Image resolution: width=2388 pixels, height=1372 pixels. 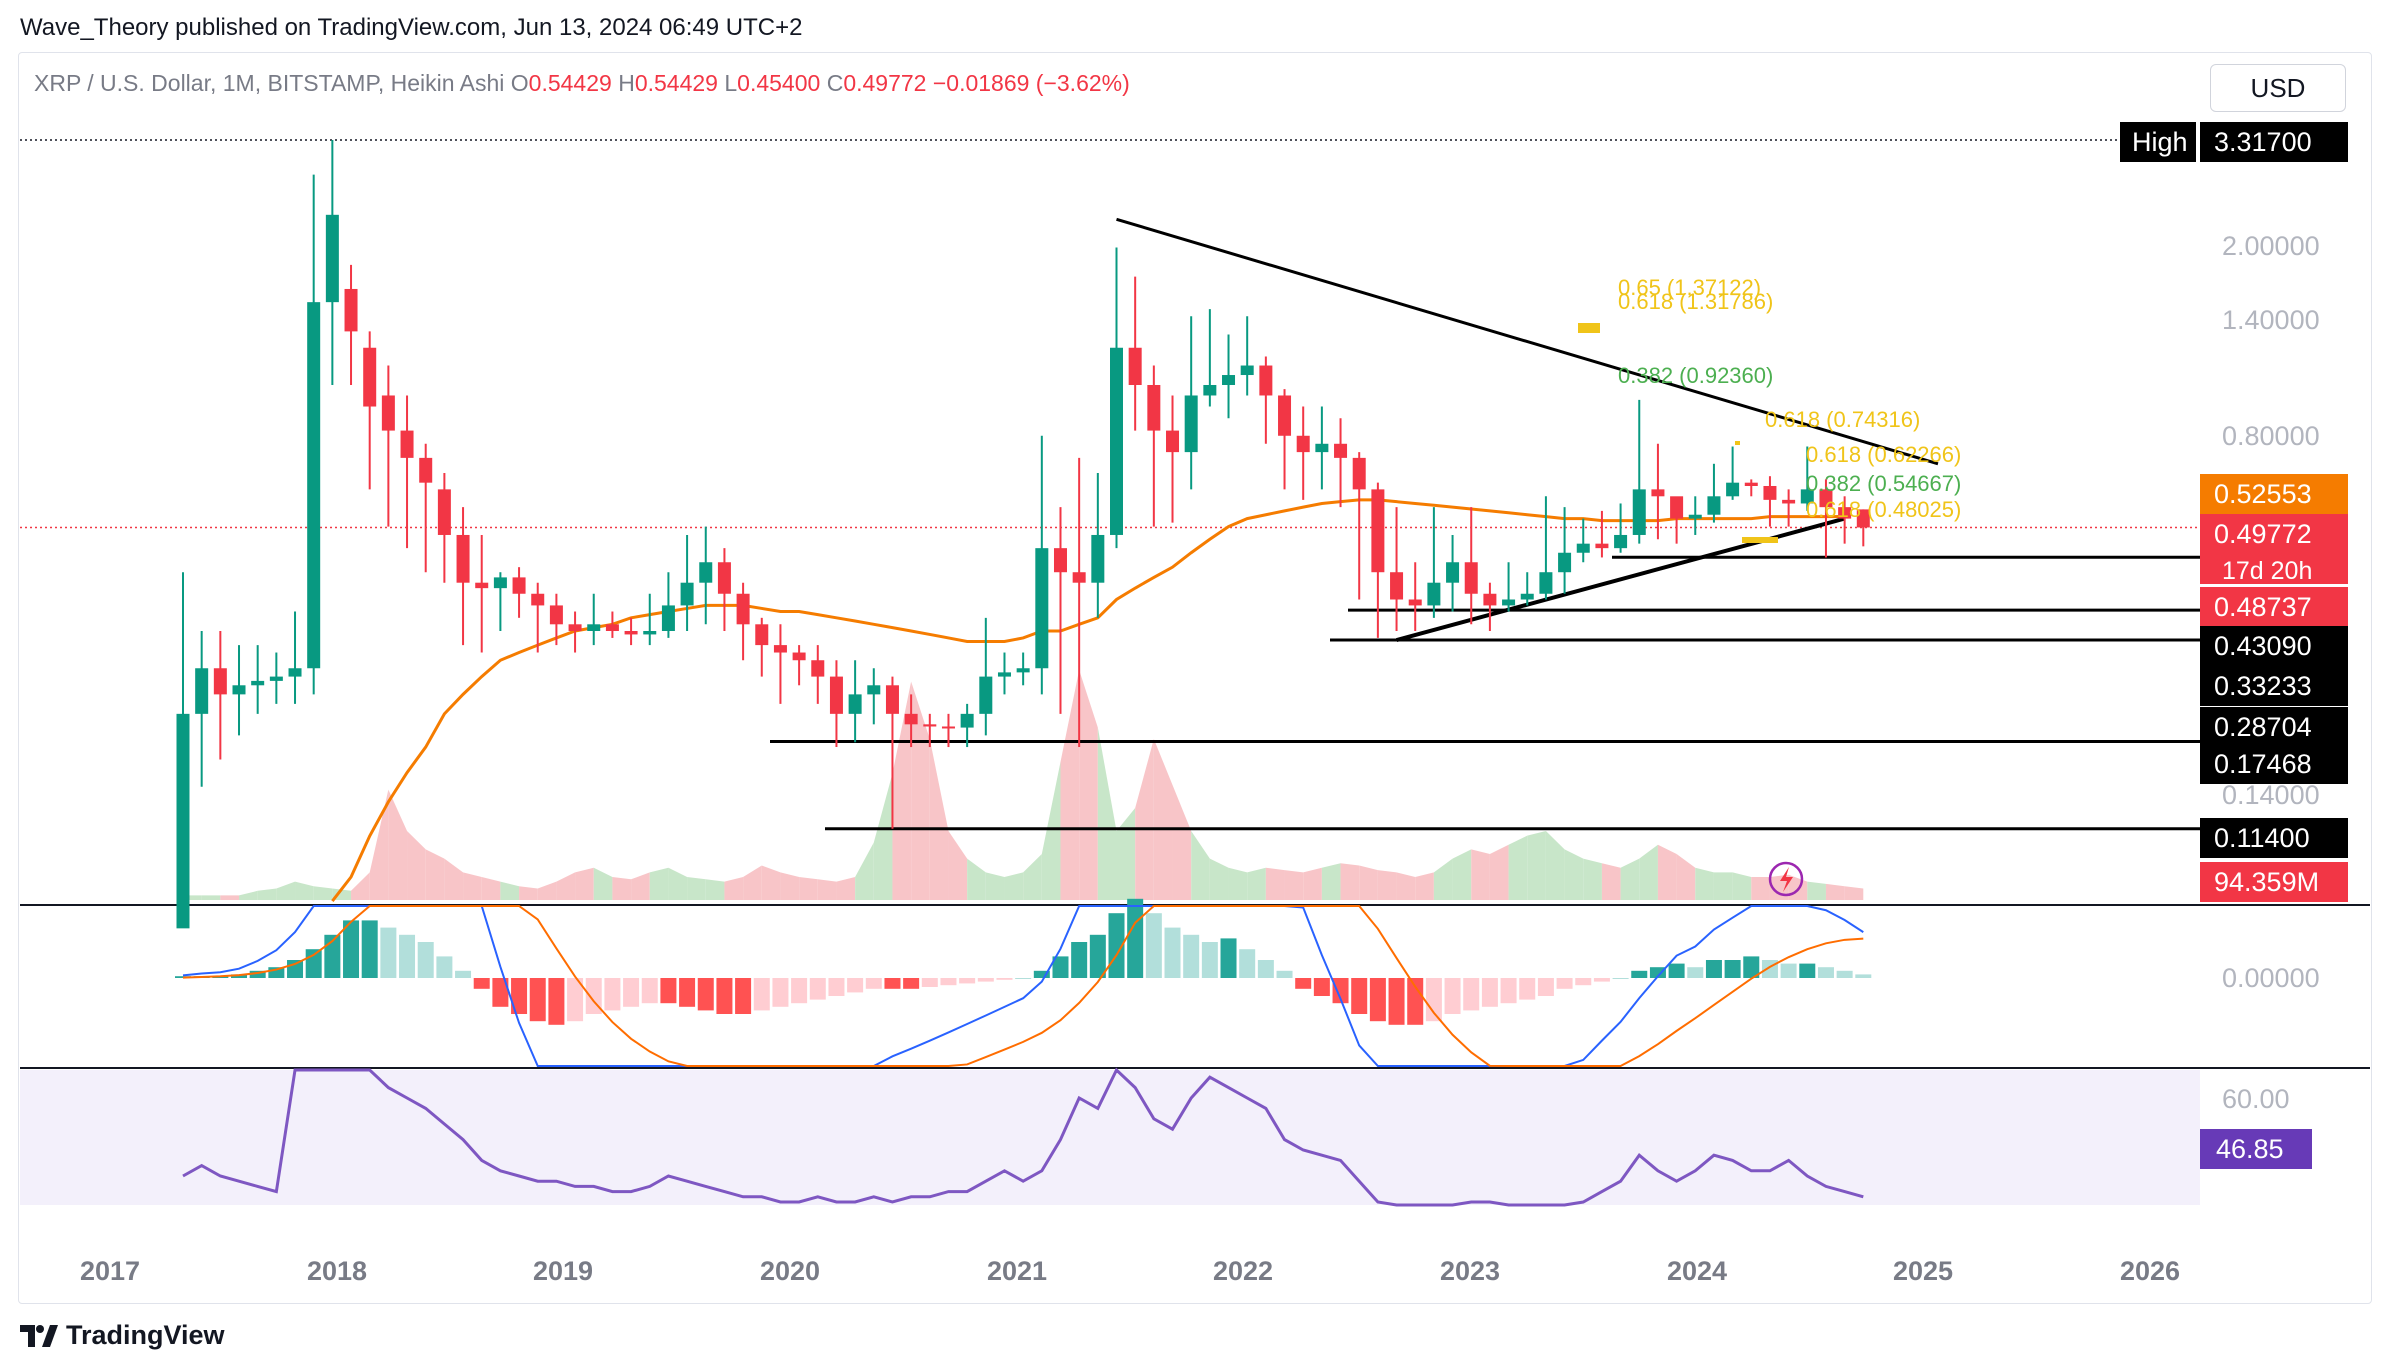 I want to click on close-label: C, so click(x=835, y=83).